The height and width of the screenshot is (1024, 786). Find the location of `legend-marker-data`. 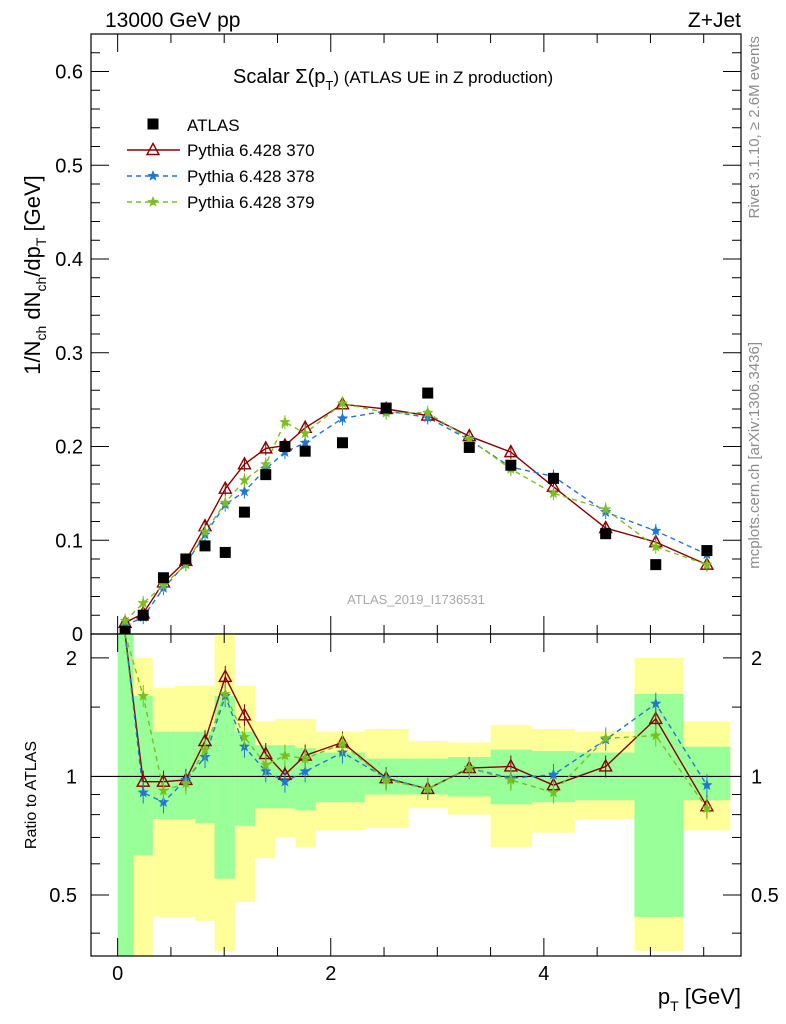

legend-marker-data is located at coordinates (153, 124).